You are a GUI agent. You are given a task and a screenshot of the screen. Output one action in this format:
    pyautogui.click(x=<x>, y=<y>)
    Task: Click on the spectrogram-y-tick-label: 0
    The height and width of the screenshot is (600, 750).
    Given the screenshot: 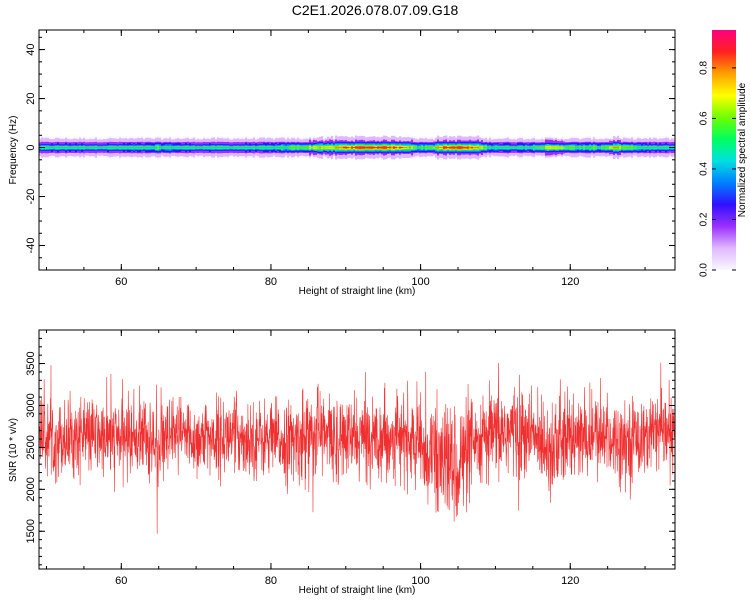 What is the action you would take?
    pyautogui.click(x=31, y=147)
    